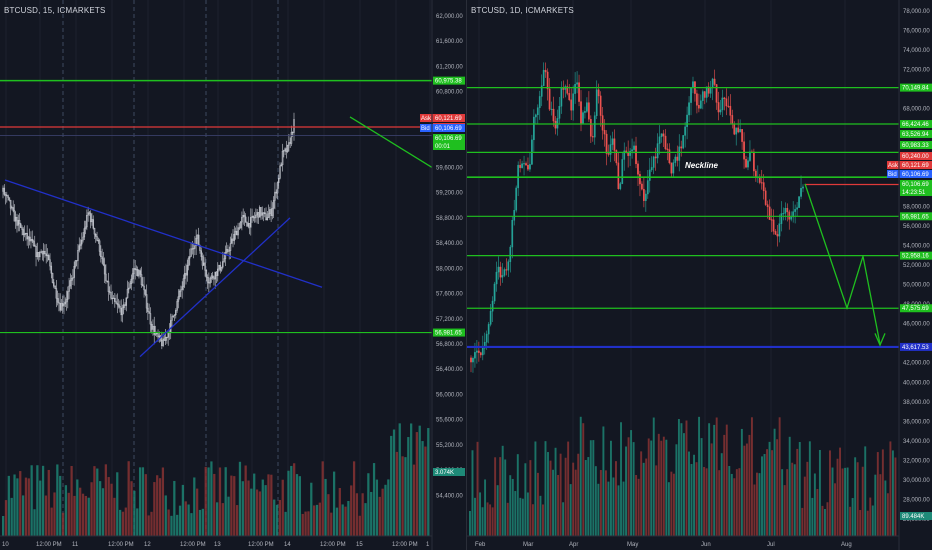 The width and height of the screenshot is (932, 550). What do you see at coordinates (846, 545) in the screenshot?
I see `x-axis-tick-label: Aug` at bounding box center [846, 545].